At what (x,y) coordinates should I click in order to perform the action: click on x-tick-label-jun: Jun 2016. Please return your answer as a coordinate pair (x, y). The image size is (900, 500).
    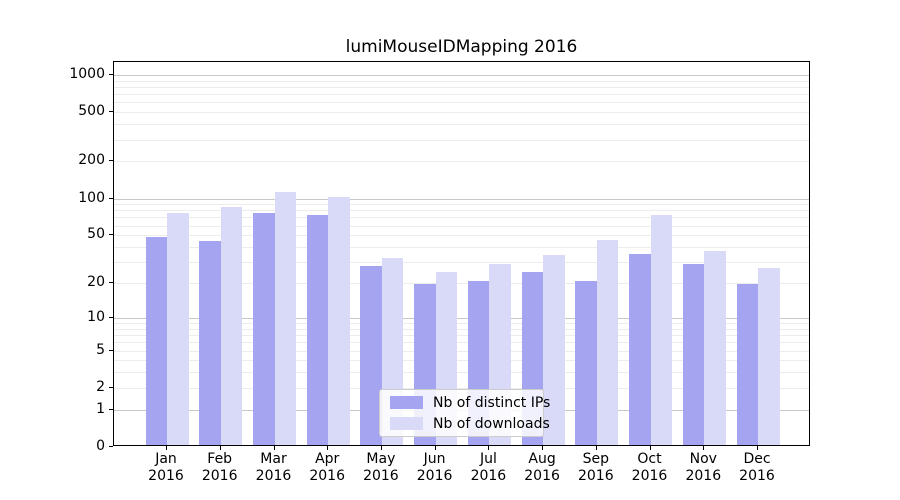
    Looking at the image, I should click on (434, 467).